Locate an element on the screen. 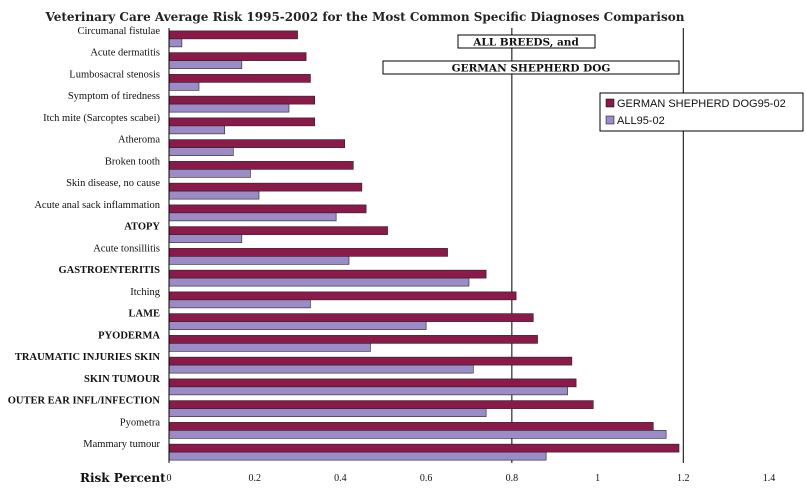 This screenshot has width=807, height=491. category-label-4: Itch mite (Sarcoptes scabei) is located at coordinates (101, 118).